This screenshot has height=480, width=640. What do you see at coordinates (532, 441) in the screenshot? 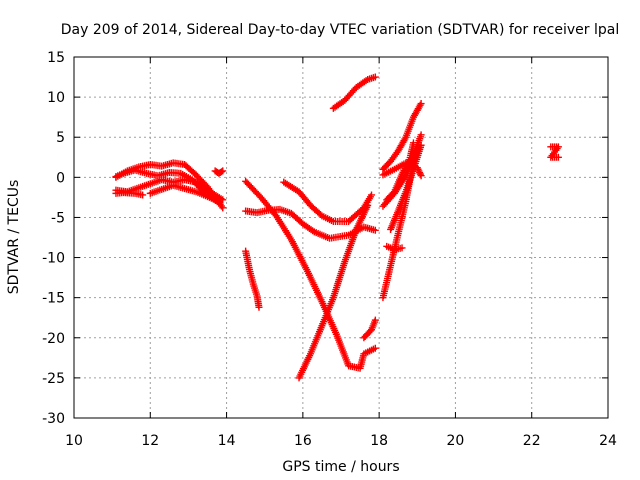
I see `x-tick-label: 22` at bounding box center [532, 441].